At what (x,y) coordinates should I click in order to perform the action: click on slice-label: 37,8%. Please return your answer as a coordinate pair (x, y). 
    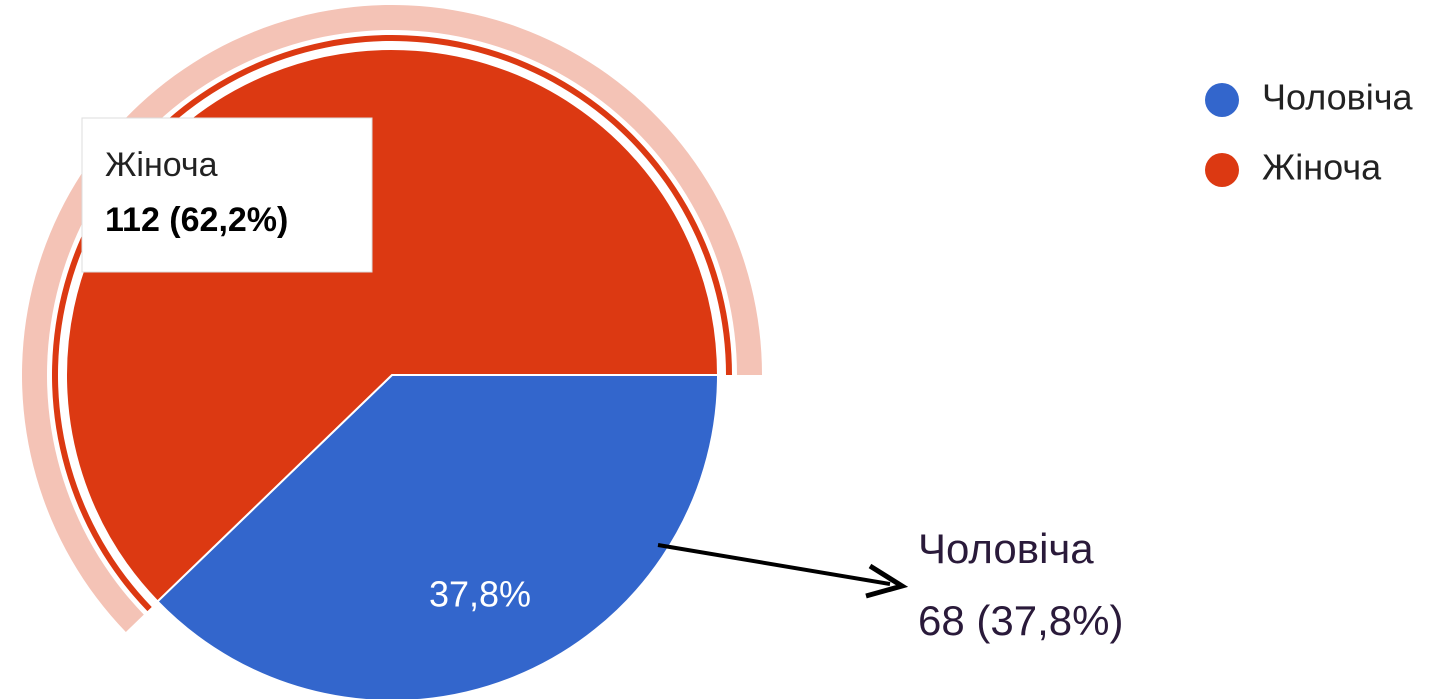
    Looking at the image, I should click on (480, 594).